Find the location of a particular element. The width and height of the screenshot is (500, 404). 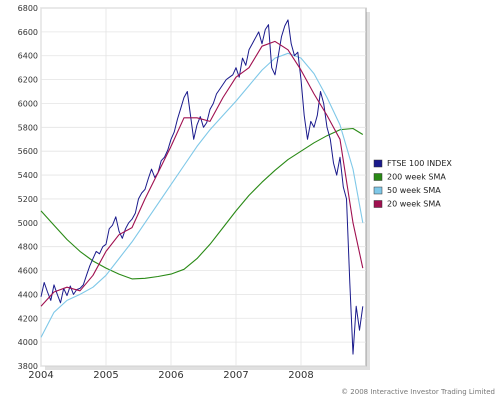

y-tick-label: 3800 is located at coordinates (28, 366).